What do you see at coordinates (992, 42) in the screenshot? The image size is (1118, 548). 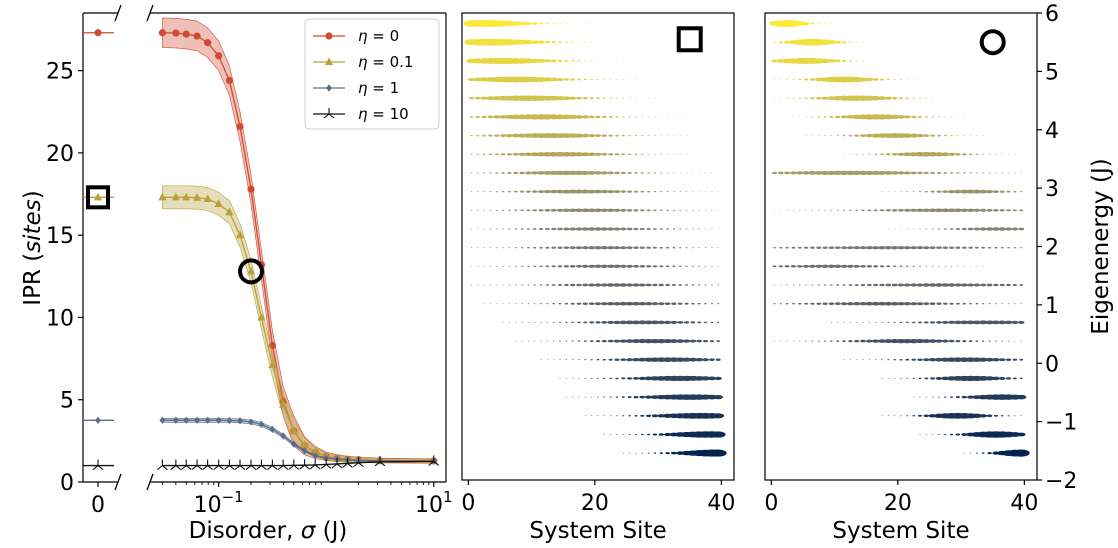 I see `circle-marker-annotation` at bounding box center [992, 42].